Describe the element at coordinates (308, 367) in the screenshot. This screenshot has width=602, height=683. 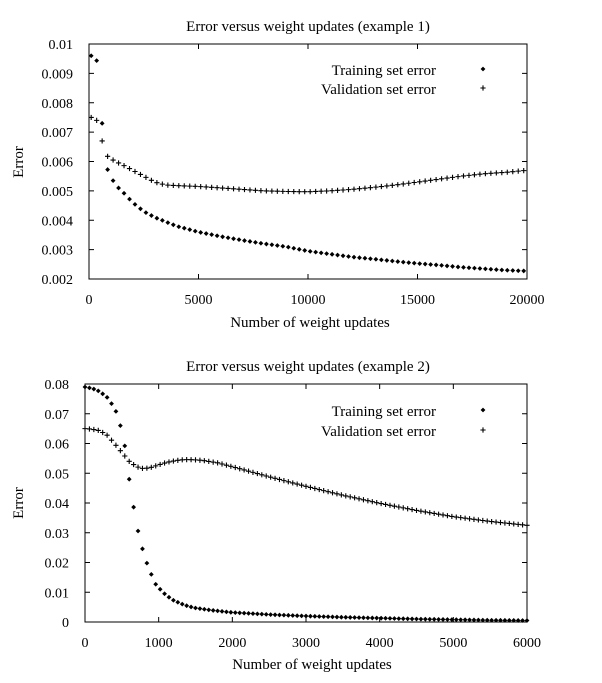
I see `chart-2-title: Error versus weight updates (example 2)` at that location.